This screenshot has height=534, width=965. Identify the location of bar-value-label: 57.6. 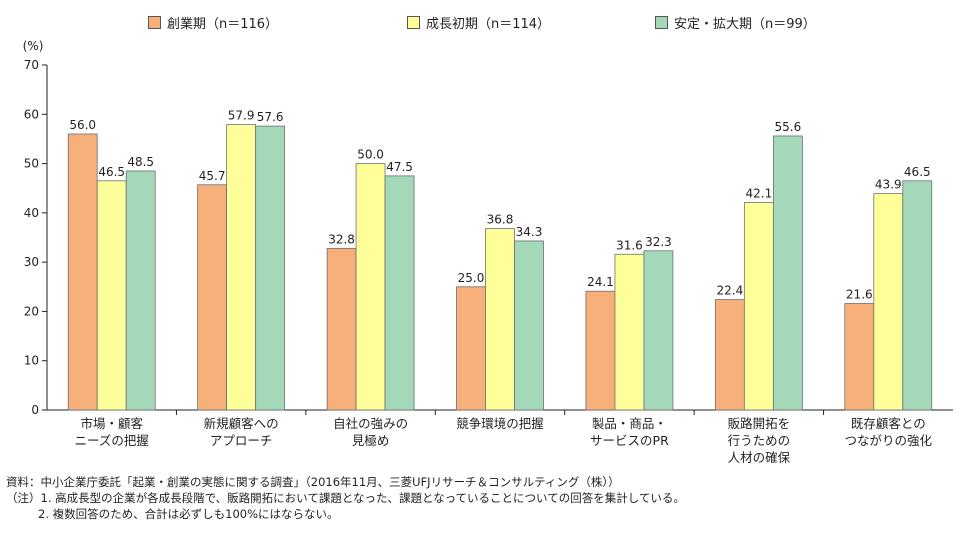
(270, 117).